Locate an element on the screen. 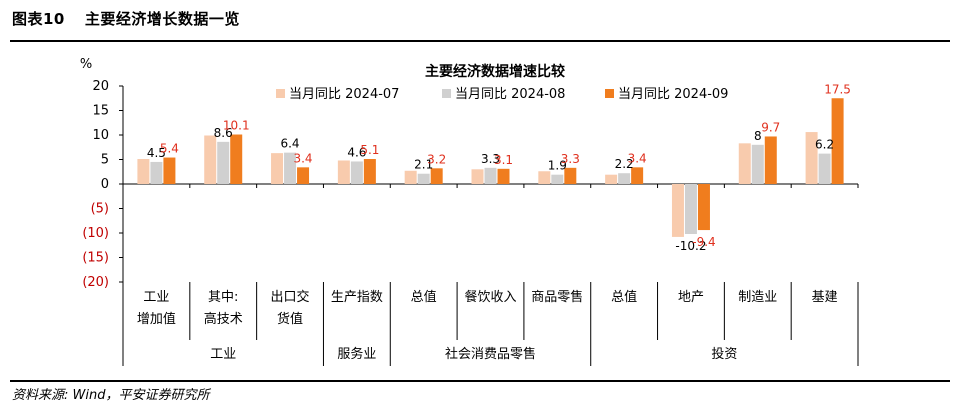 Image resolution: width=960 pixels, height=417 pixels. data-label: 5.4 is located at coordinates (169, 149).